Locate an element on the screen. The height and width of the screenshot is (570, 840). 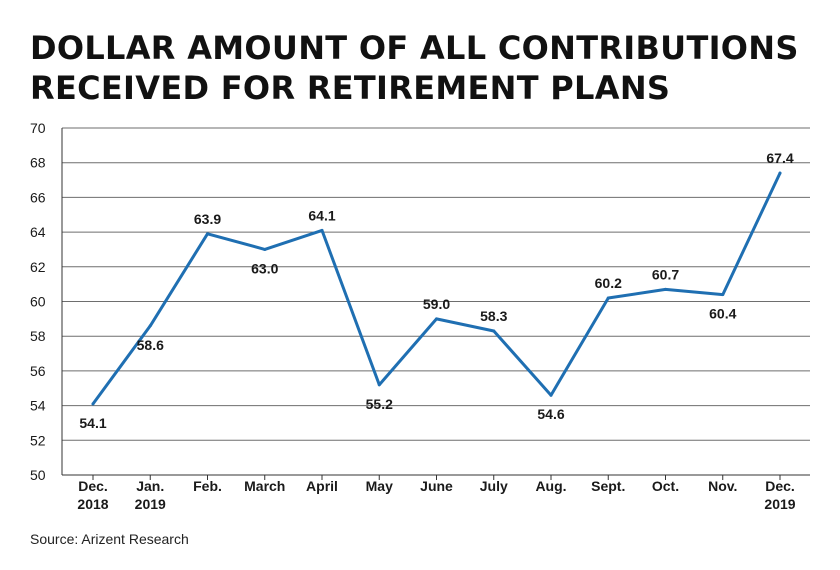
data-label: 60.7 is located at coordinates (665, 274).